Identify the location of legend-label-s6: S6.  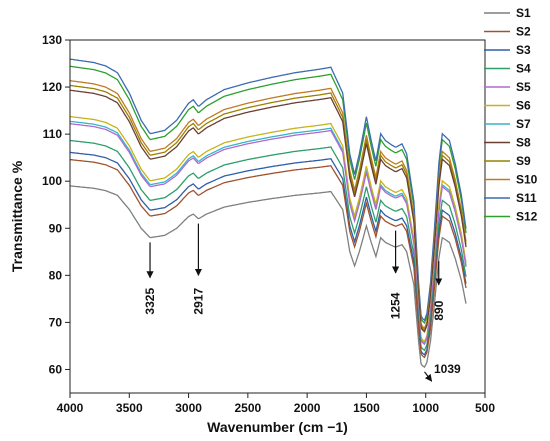
(523, 106).